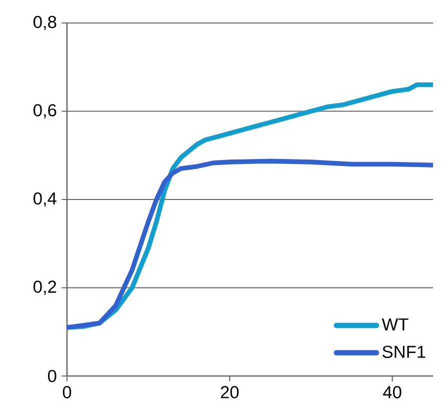 The width and height of the screenshot is (441, 413). Describe the element at coordinates (229, 392) in the screenshot. I see `x-tick-label: 20` at that location.